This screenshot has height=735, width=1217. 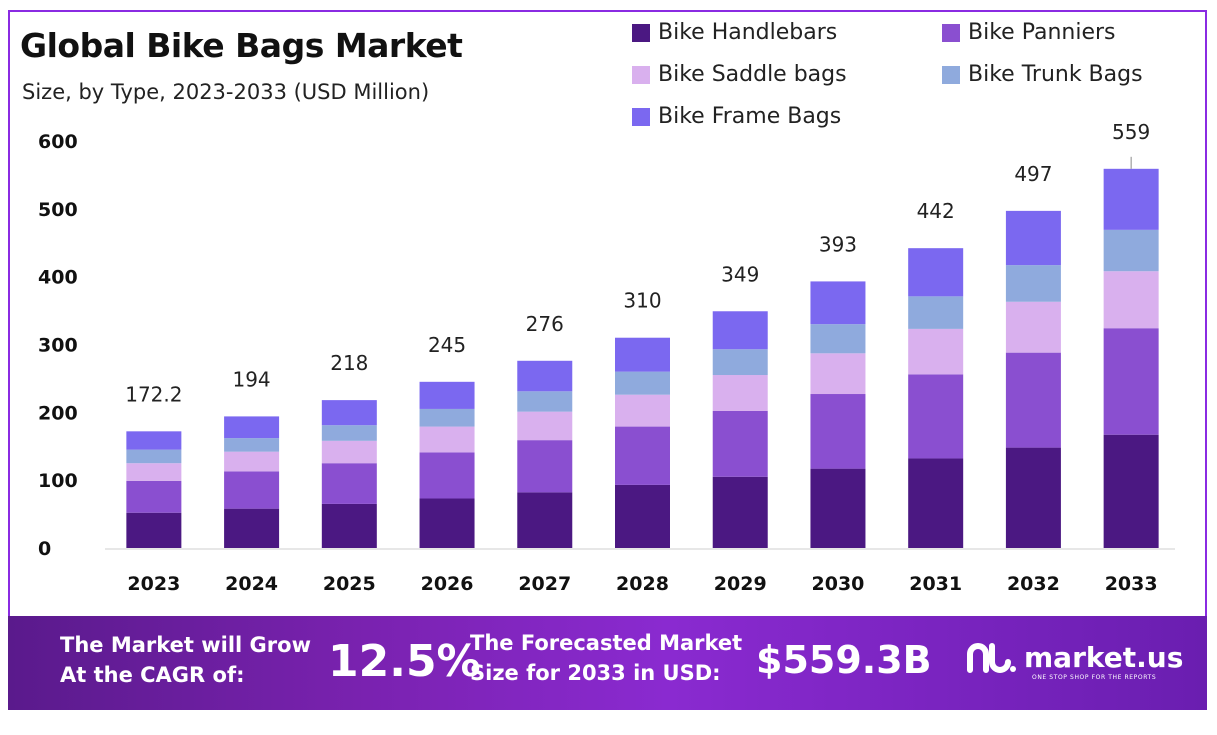 I want to click on legend-label: Bike Panniers, so click(x=1042, y=32).